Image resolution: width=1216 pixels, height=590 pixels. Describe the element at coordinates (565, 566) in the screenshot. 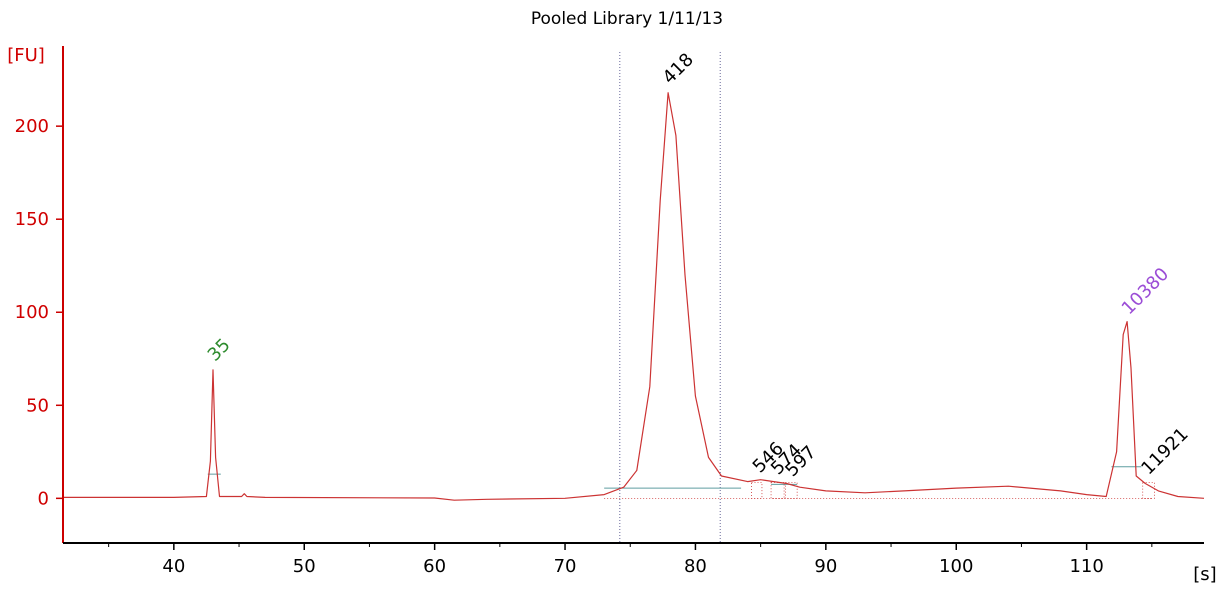

I see `x-tick-label: 70` at that location.